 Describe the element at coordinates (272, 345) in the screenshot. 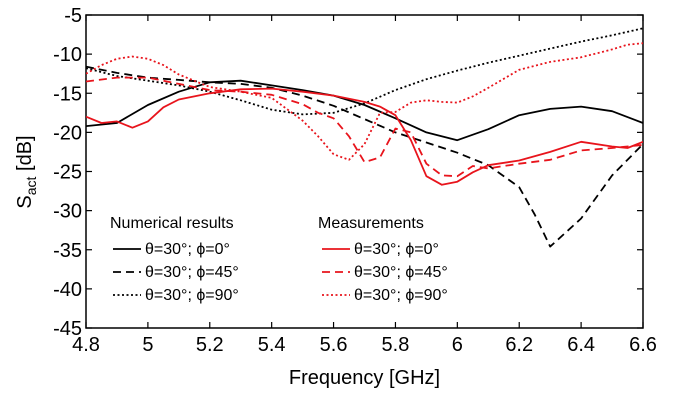

I see `x-tick-label: 5.4` at that location.